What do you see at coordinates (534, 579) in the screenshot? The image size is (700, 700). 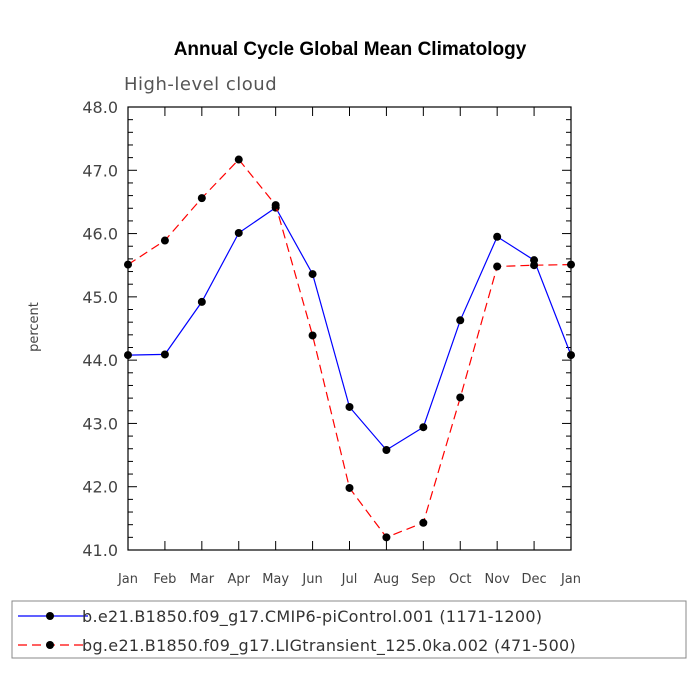 I see `x-tick-label: Dec` at bounding box center [534, 579].